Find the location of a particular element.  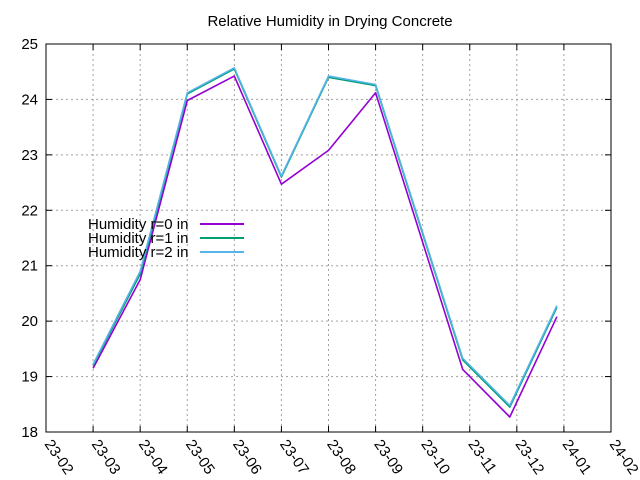

y-tick-label: 20 is located at coordinates (29, 321).